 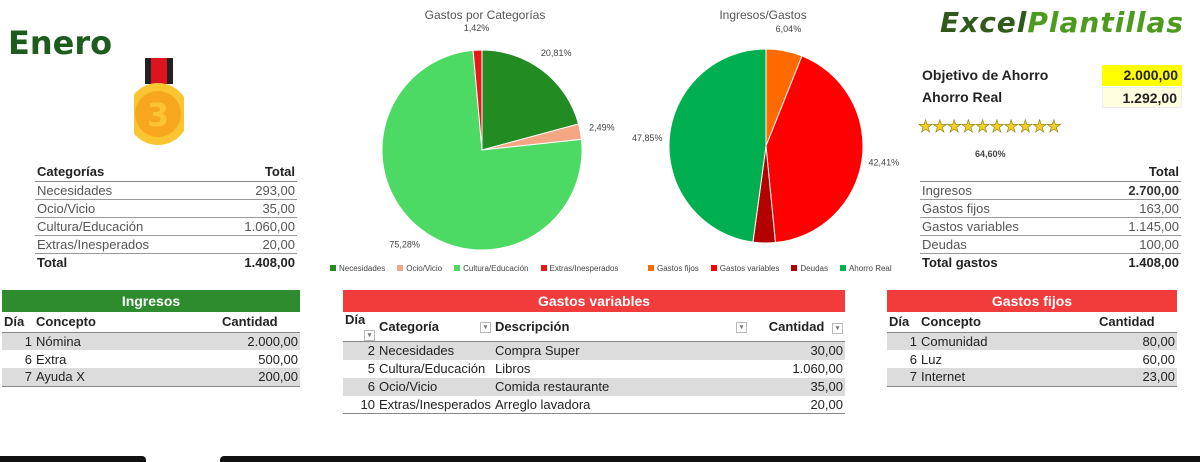 What do you see at coordinates (1008, 341) in the screenshot?
I see `cell-concepto: Comunidad` at bounding box center [1008, 341].